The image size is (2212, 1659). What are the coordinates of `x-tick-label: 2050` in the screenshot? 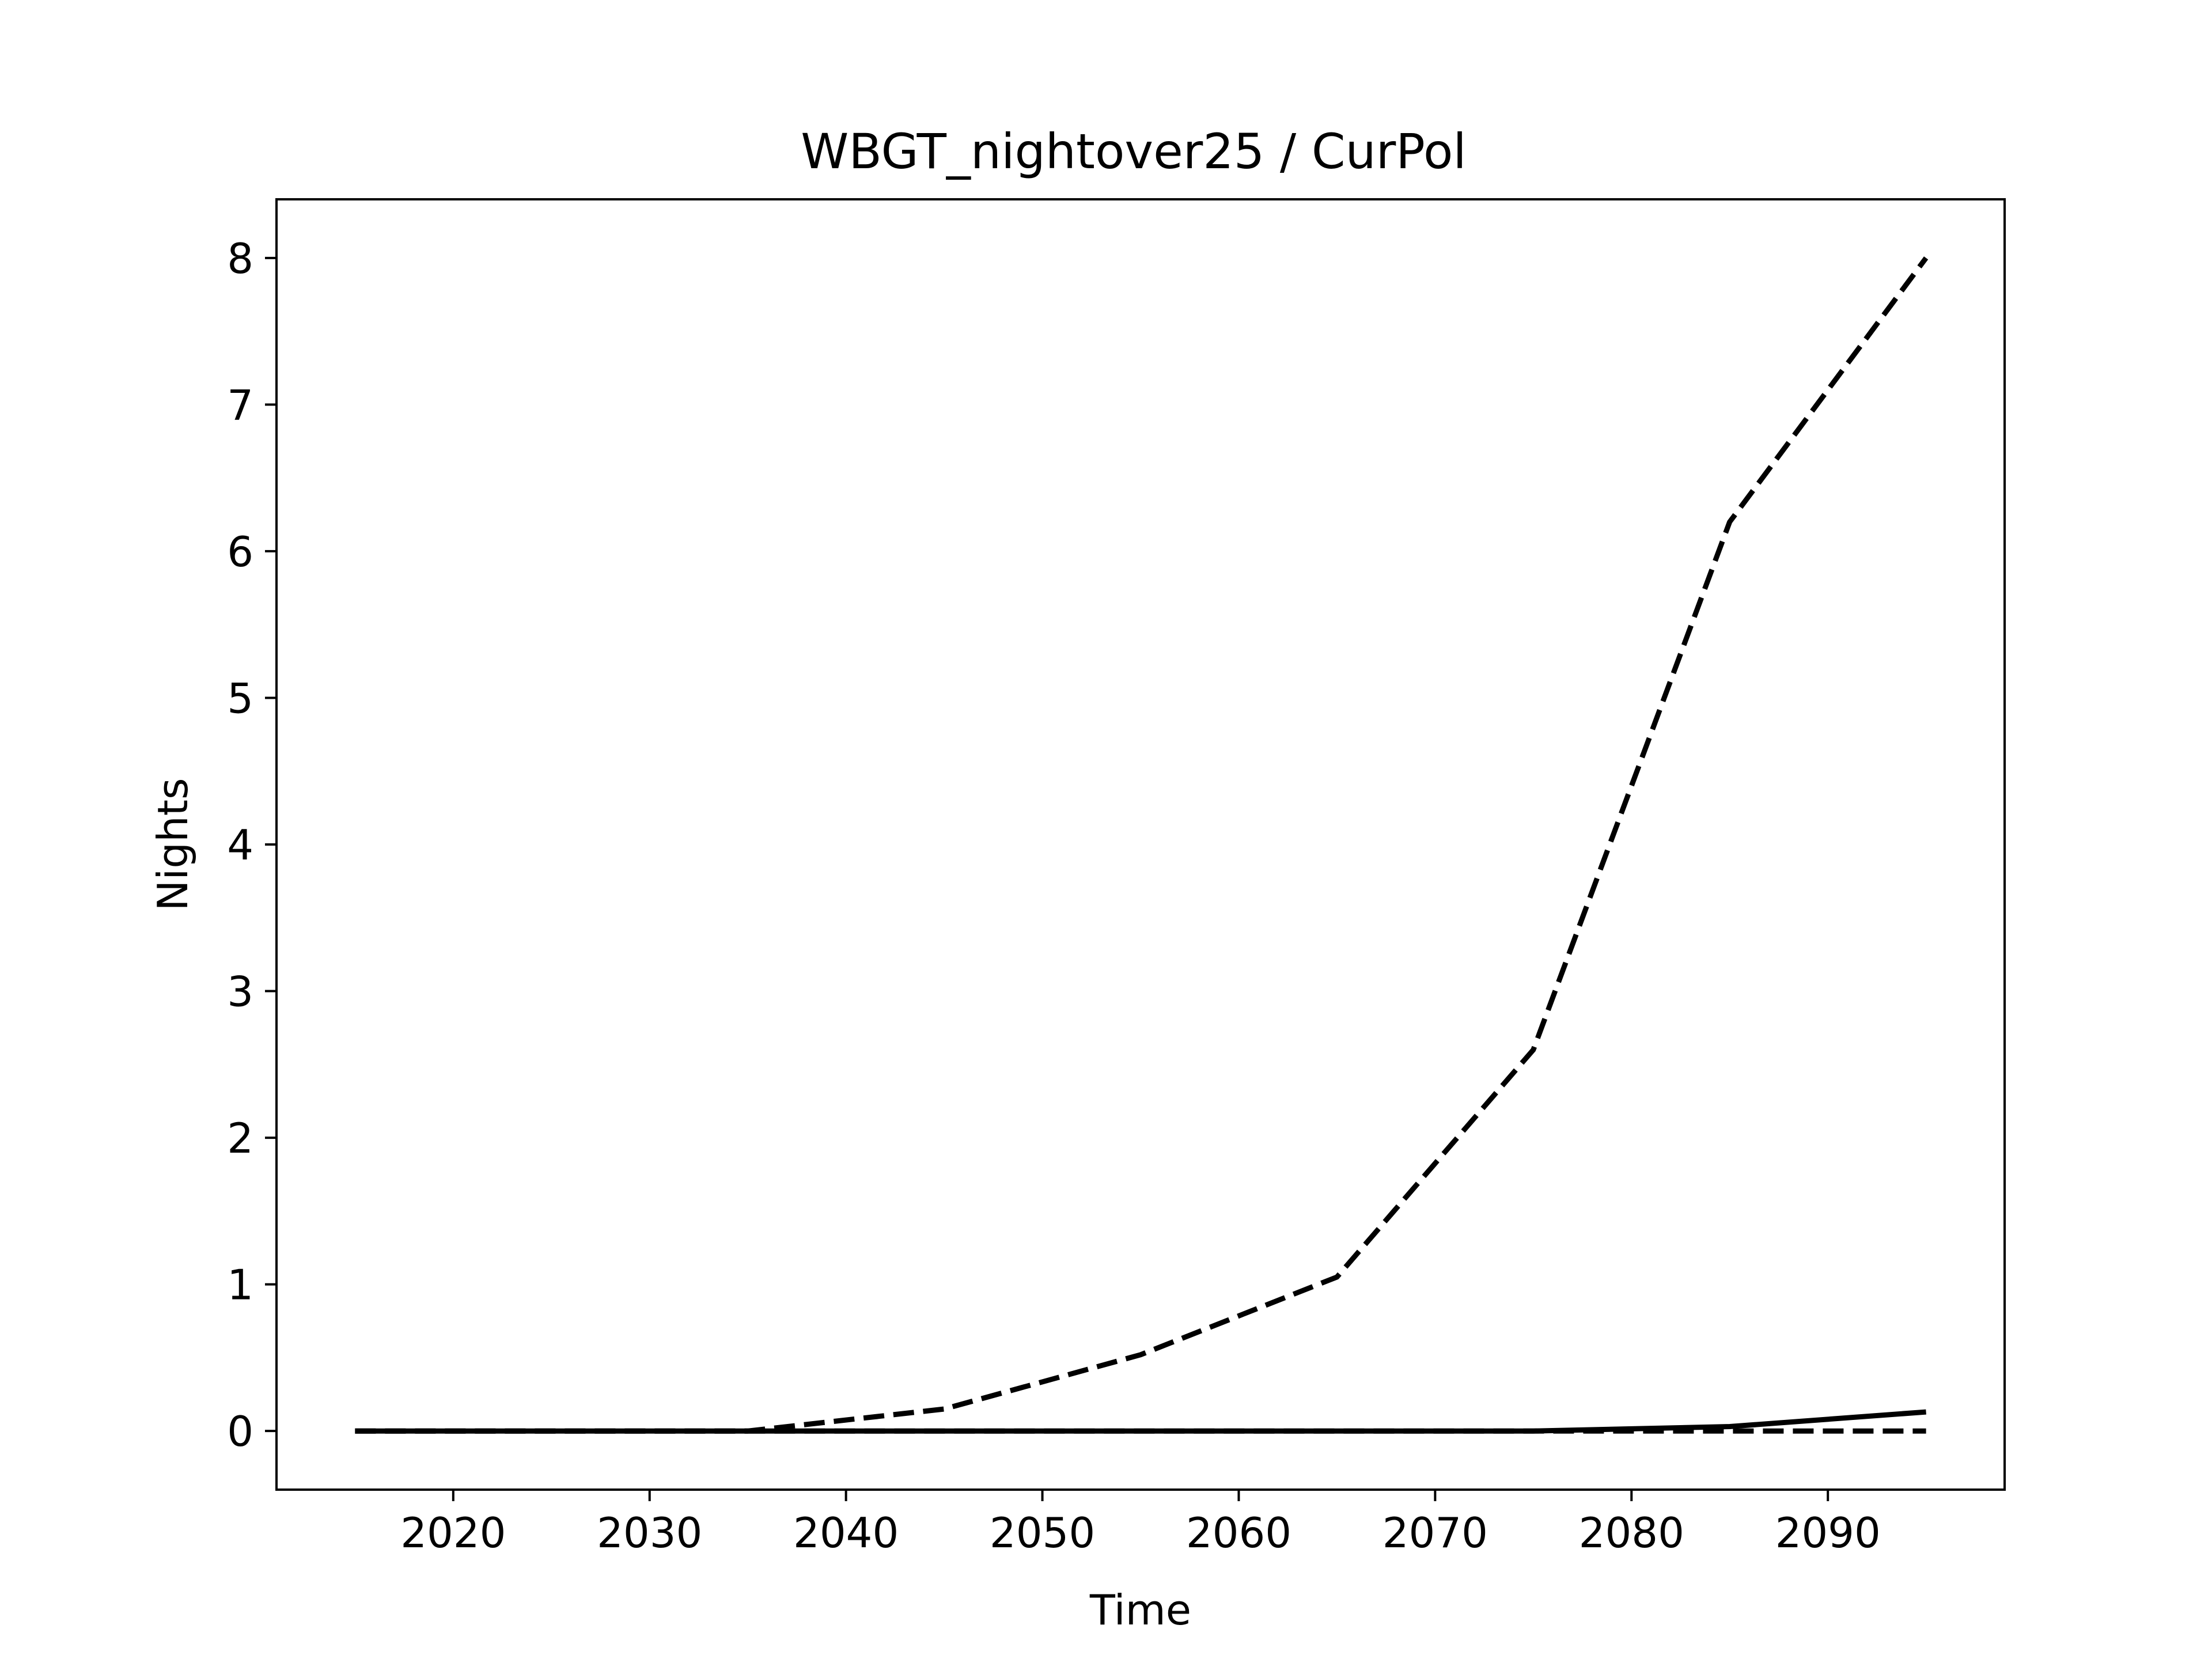 It's located at (1042, 1533).